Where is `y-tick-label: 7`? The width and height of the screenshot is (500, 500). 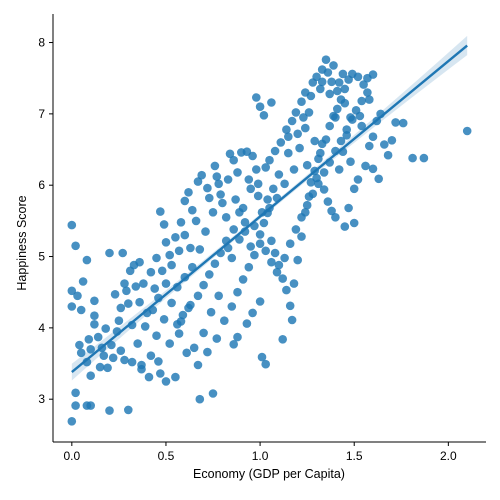 y-tick-label: 7 is located at coordinates (41, 114).